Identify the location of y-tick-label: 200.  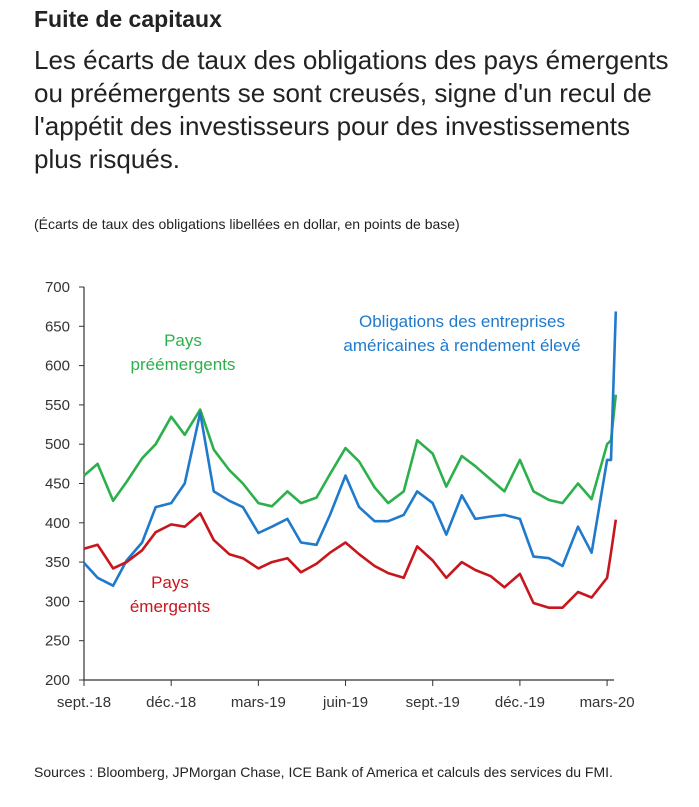
(57, 680).